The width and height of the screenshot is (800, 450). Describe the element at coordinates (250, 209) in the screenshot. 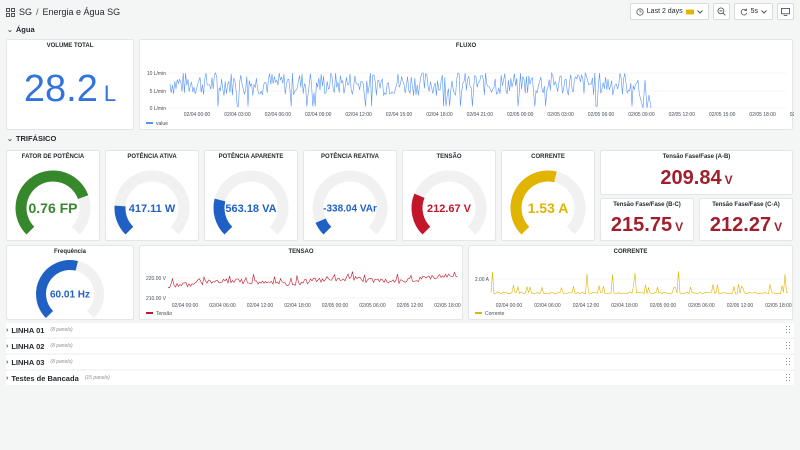

I see `gauge-value: 563.18 VA` at that location.